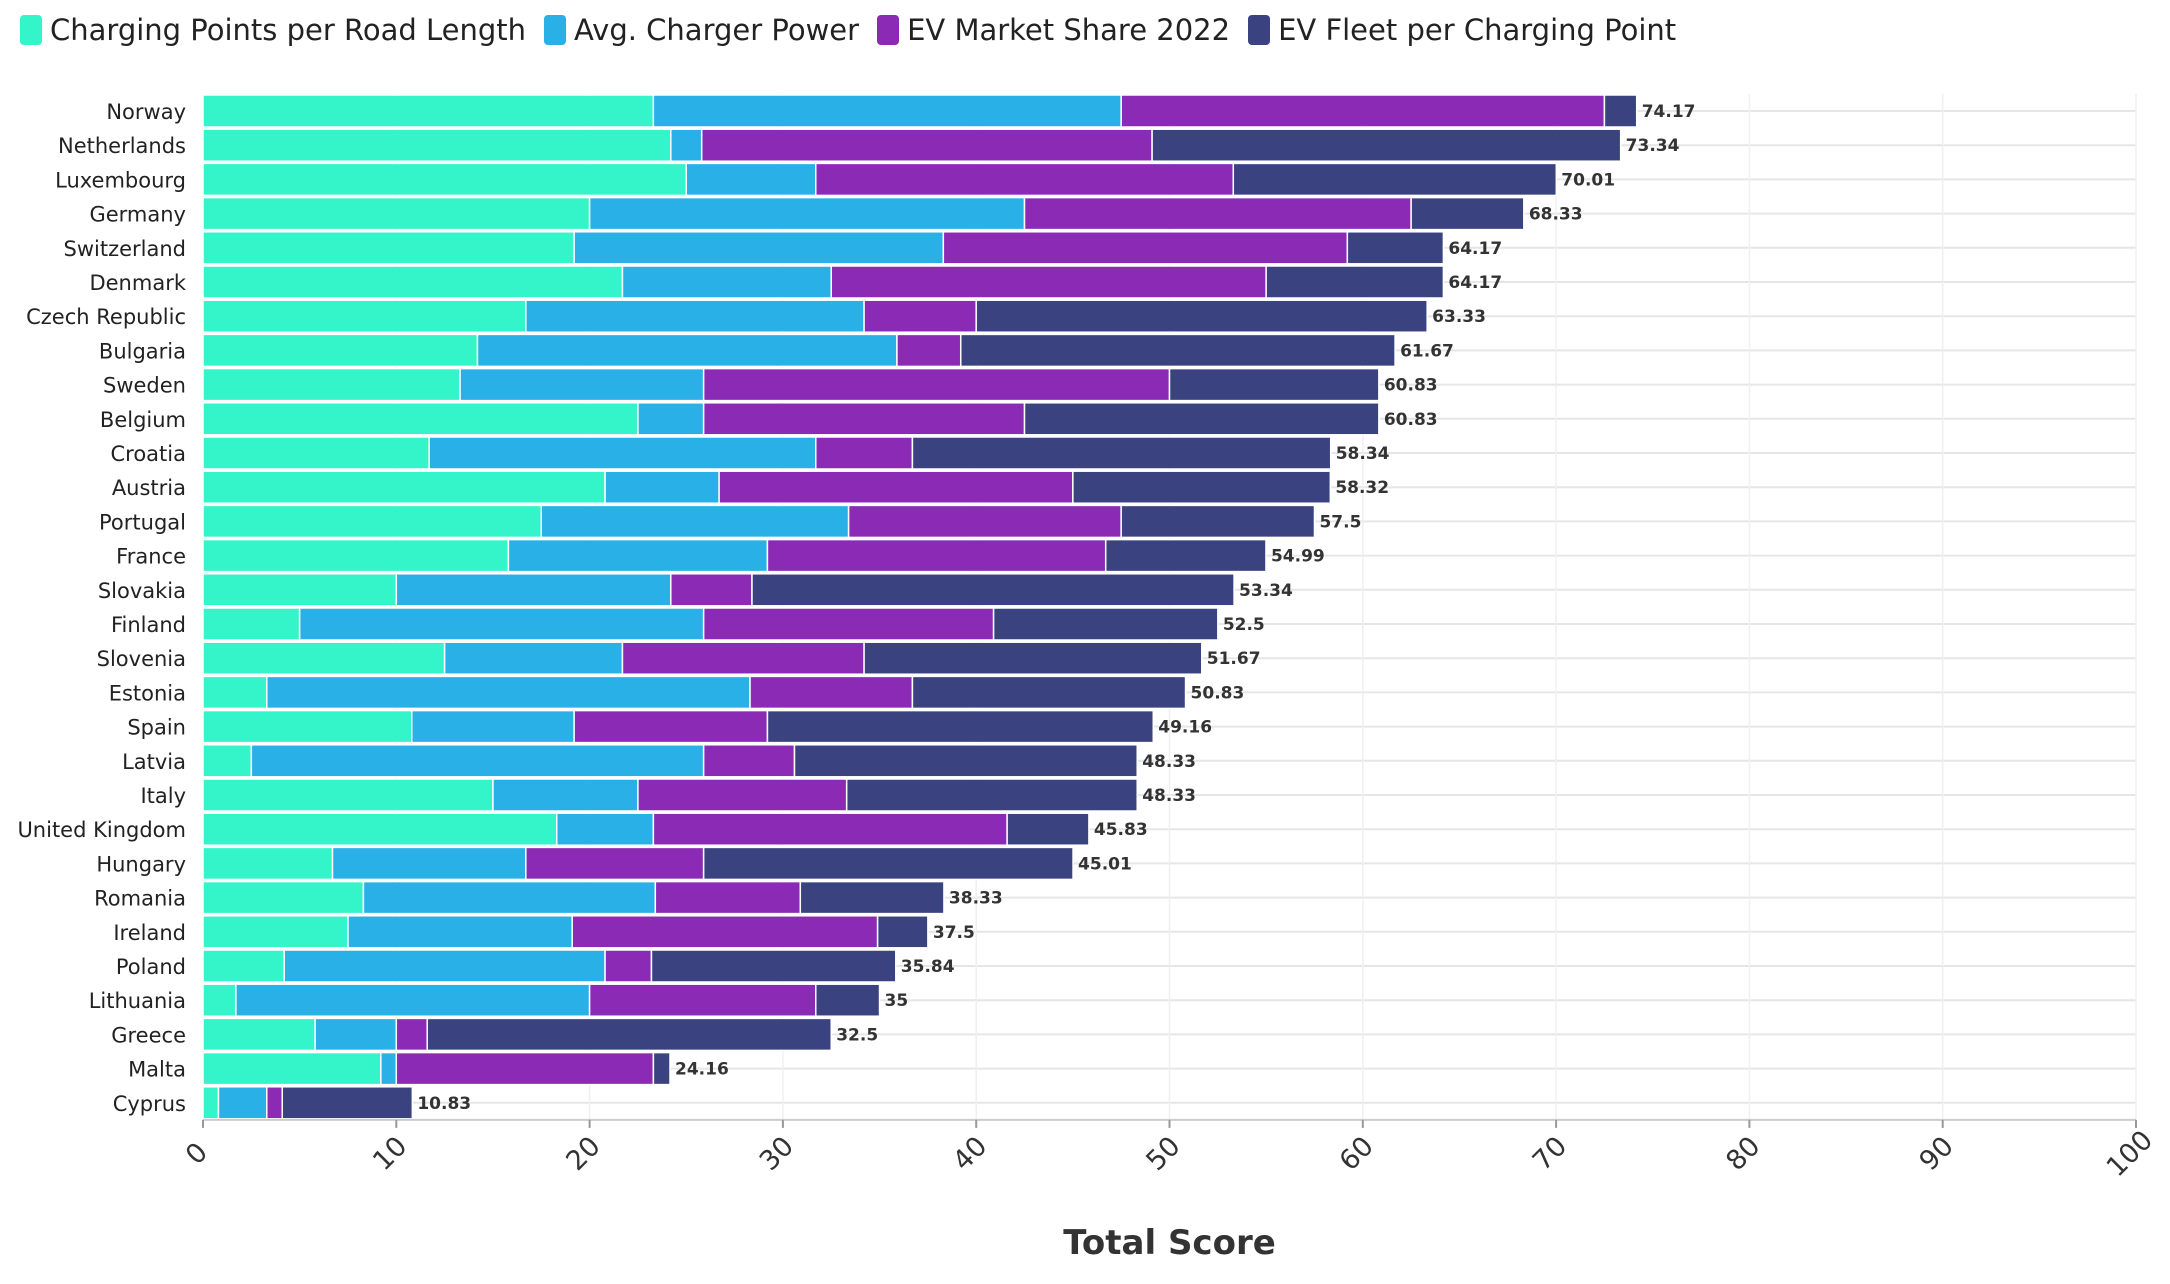  Describe the element at coordinates (1462, 30) in the screenshot. I see `legend-item-ev-fleet: EV Fleet per Charging Point` at that location.